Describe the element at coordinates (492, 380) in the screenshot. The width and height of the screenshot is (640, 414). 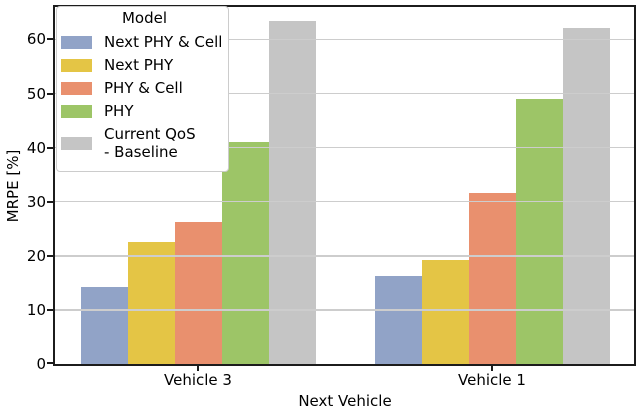
I see `x-tick-label-2: Vehicle 1` at that location.